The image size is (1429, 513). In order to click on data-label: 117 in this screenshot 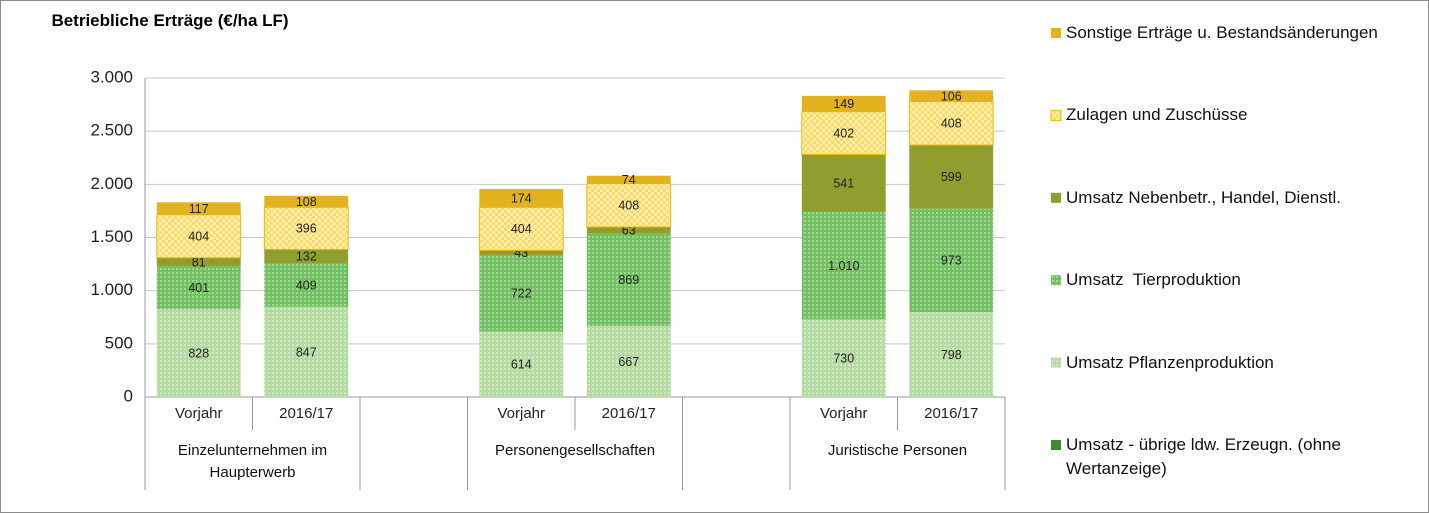, I will do `click(199, 209)`.